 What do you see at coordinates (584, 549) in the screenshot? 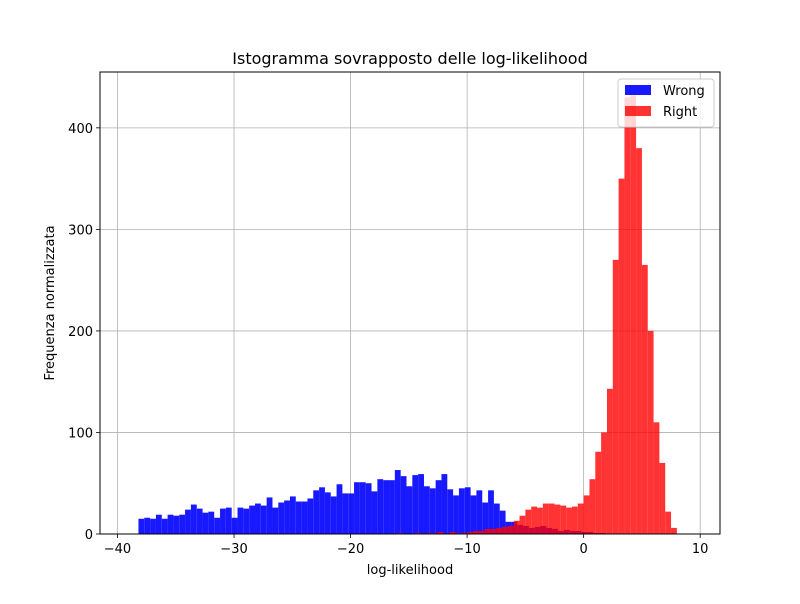
I see `x-tick-label: 0` at bounding box center [584, 549].